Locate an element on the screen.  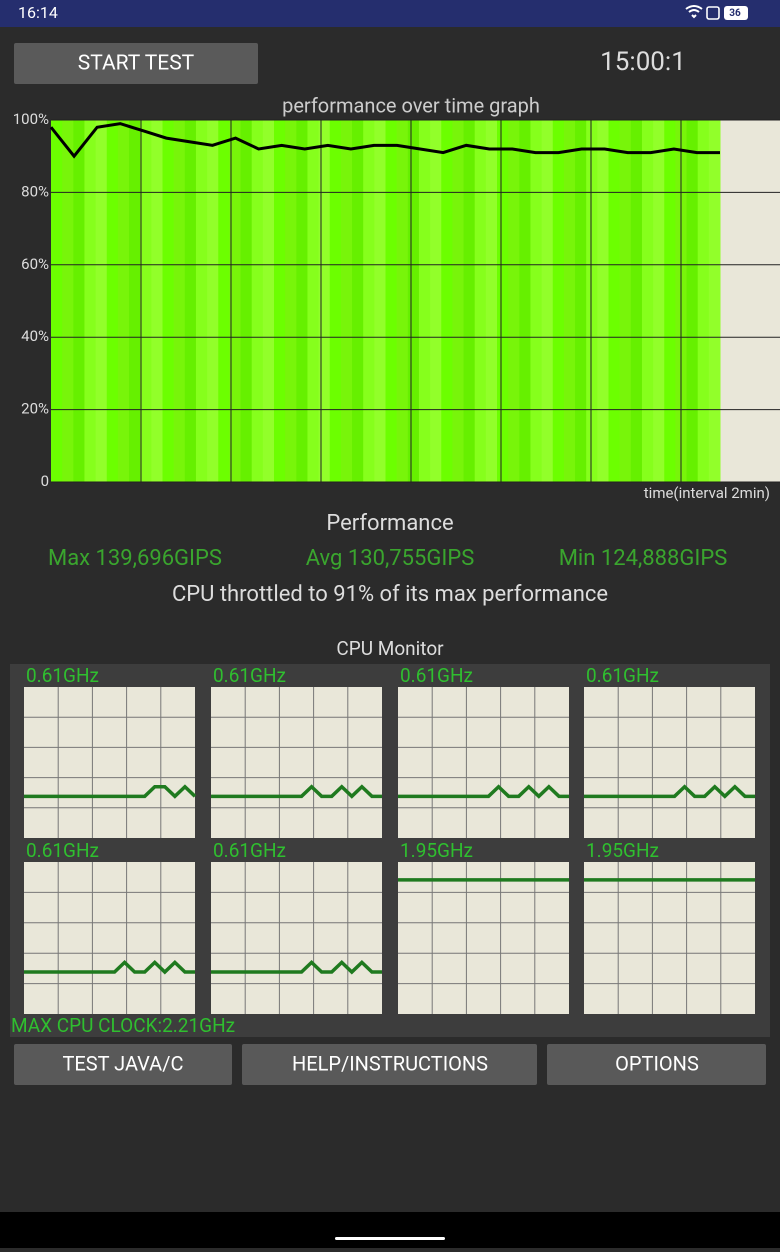
y-tick-label: 0 is located at coordinates (45, 481).